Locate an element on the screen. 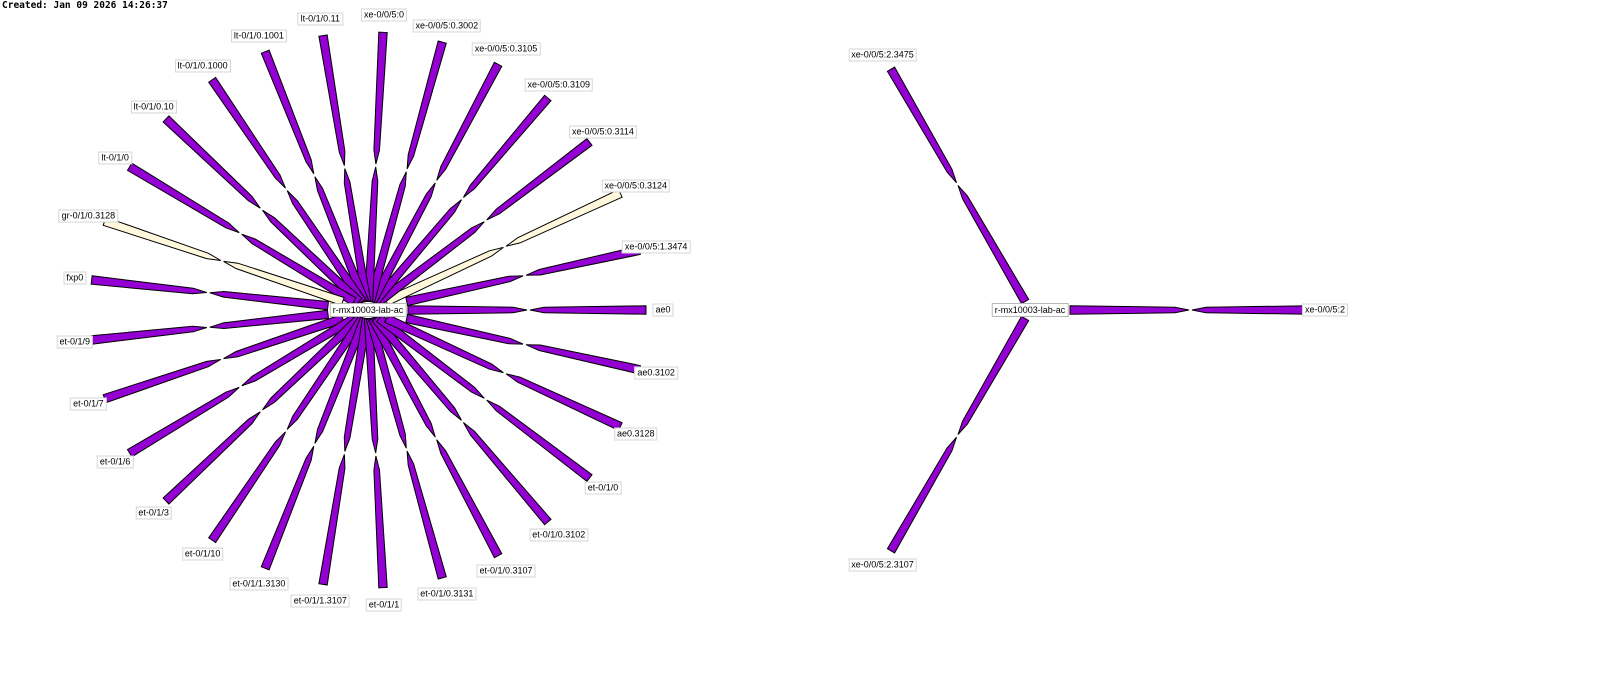 The height and width of the screenshot is (690, 1600). interface-label-et-0-1-0-3131: et-0/1/0.3131 is located at coordinates (447, 594).